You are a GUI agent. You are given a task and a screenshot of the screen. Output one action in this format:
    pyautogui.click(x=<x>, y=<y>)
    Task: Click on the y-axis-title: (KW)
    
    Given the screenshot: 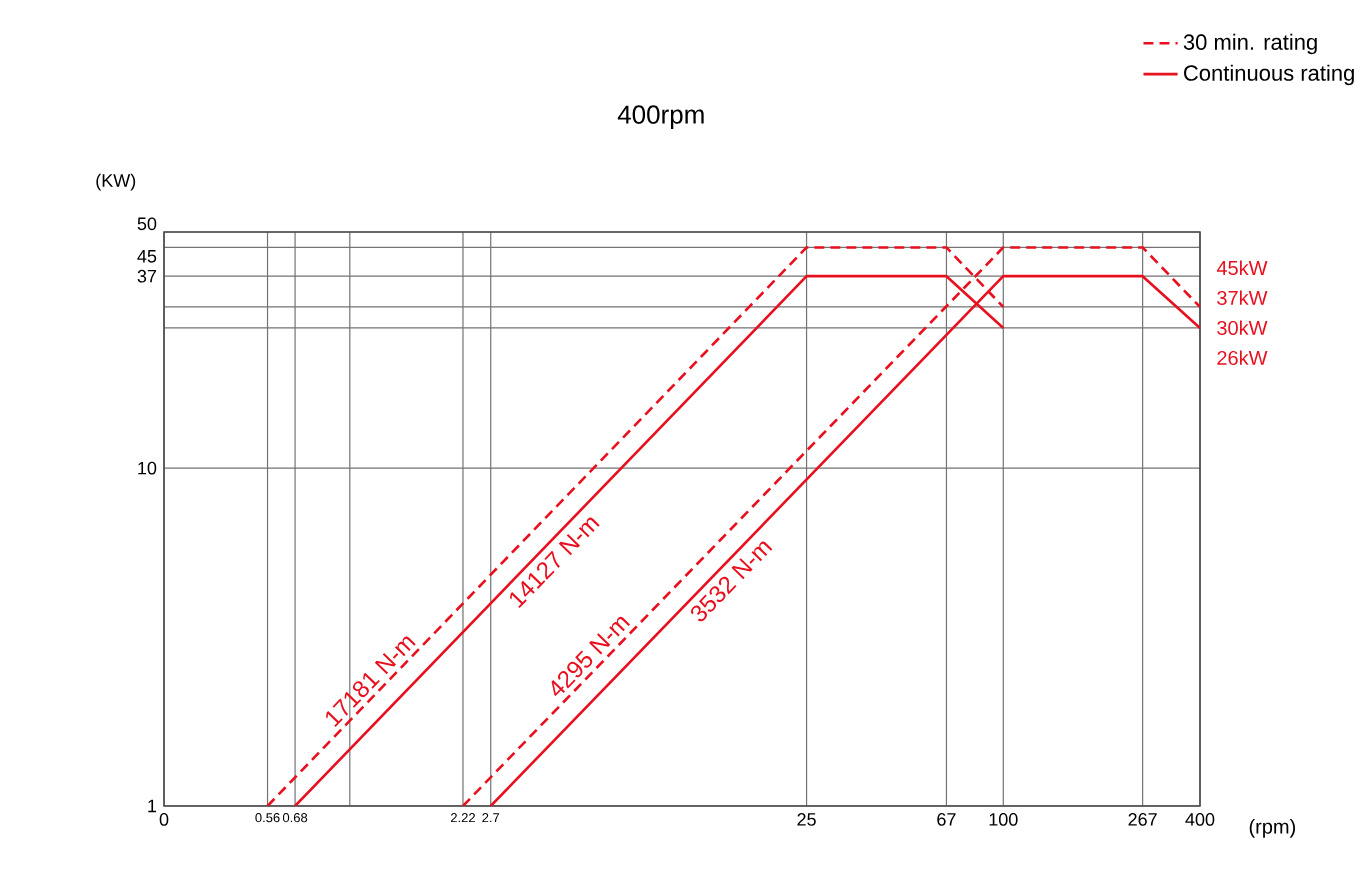 What is the action you would take?
    pyautogui.click(x=116, y=182)
    